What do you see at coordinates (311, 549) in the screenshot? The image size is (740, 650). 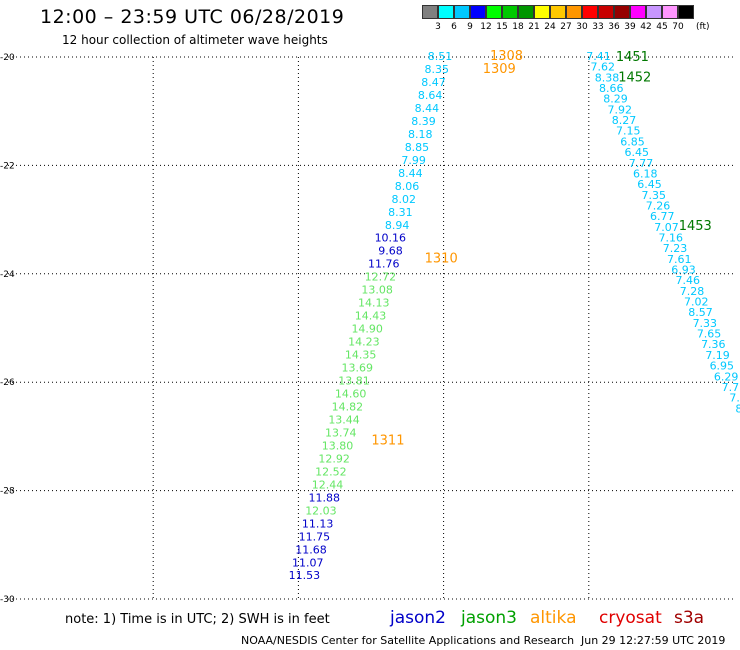 I see `swh-value: 11.68` at bounding box center [311, 549].